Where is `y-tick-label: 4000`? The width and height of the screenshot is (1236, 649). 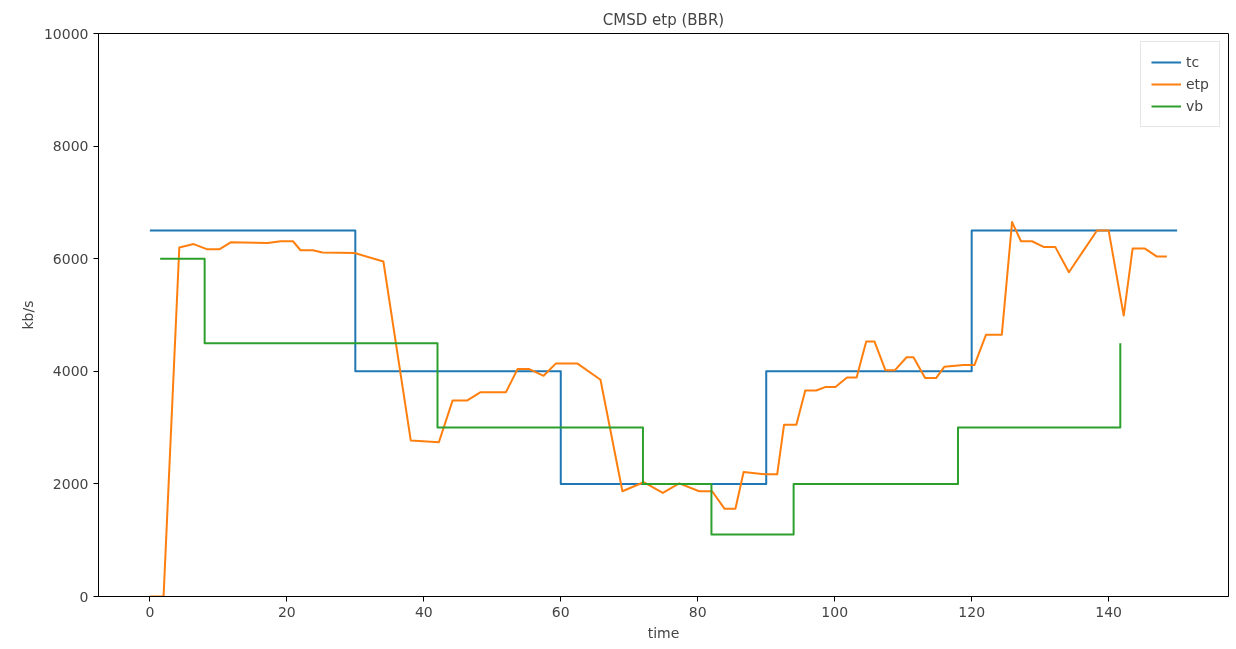 y-tick-label: 4000 is located at coordinates (70, 371).